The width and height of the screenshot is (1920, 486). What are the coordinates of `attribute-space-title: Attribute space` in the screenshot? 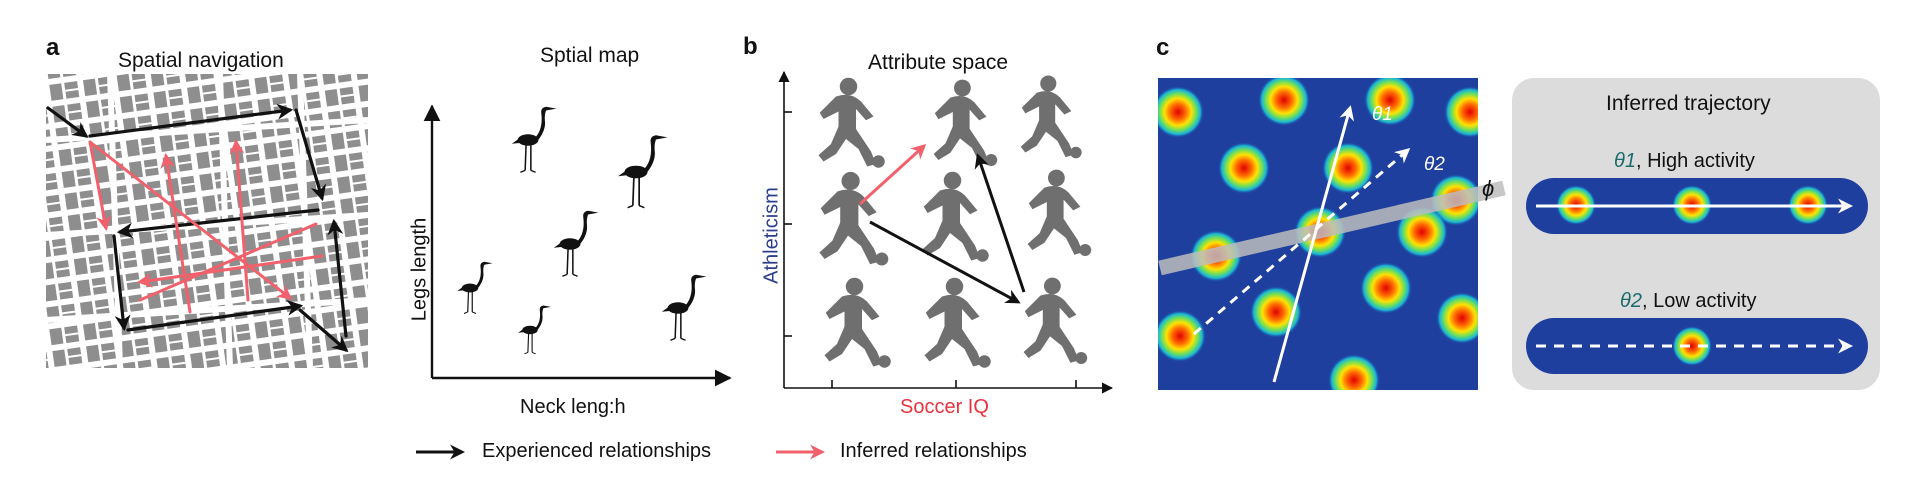 It's located at (938, 62).